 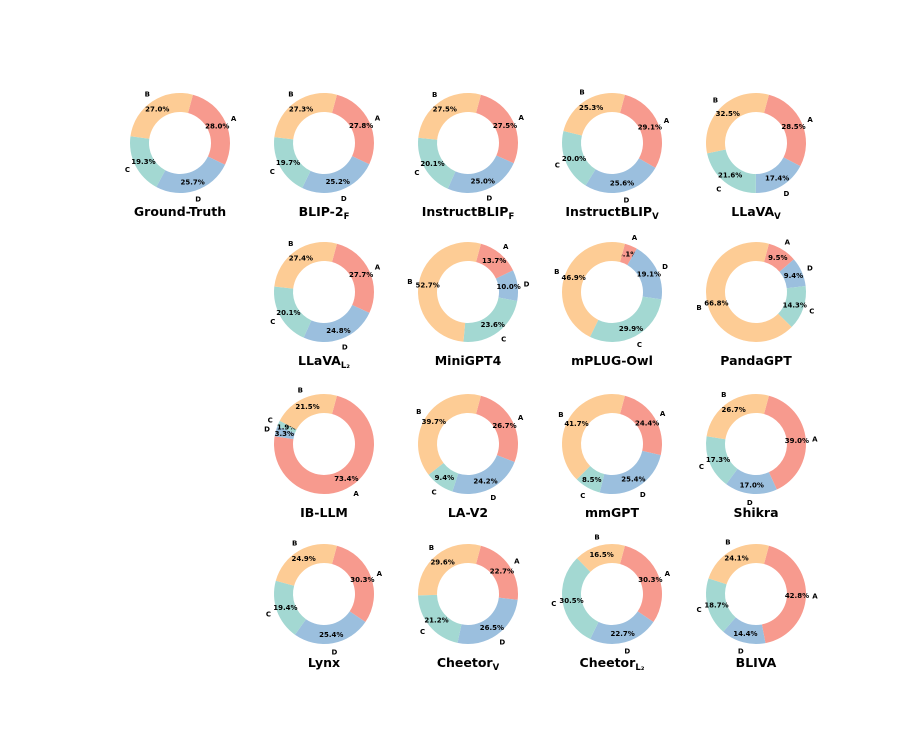 What do you see at coordinates (493, 325) in the screenshot?
I see `slice-value-label: 23.6%` at bounding box center [493, 325].